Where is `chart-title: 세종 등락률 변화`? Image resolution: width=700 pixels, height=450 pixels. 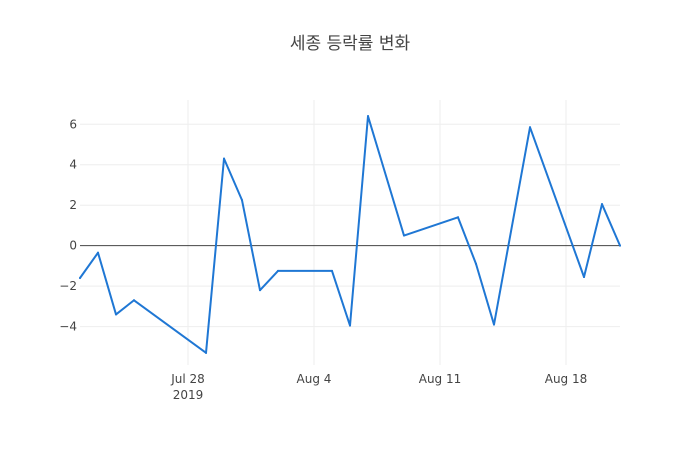
chart-title: 세종 등락률 변화 is located at coordinates (350, 44).